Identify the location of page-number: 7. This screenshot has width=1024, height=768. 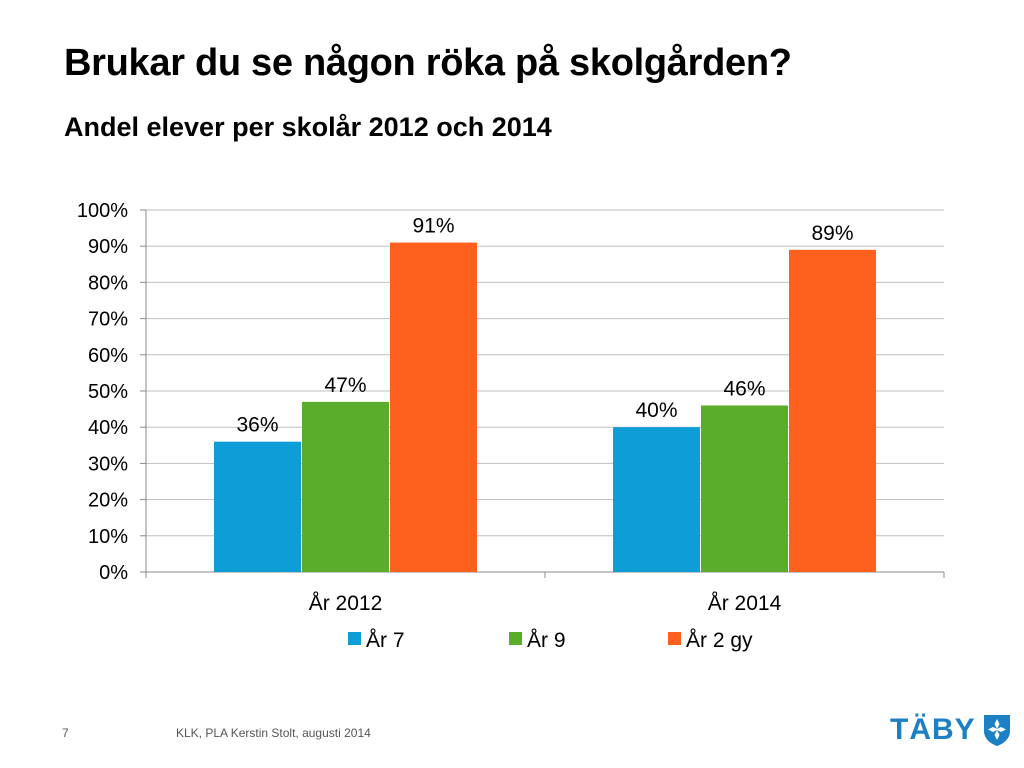
(65, 733).